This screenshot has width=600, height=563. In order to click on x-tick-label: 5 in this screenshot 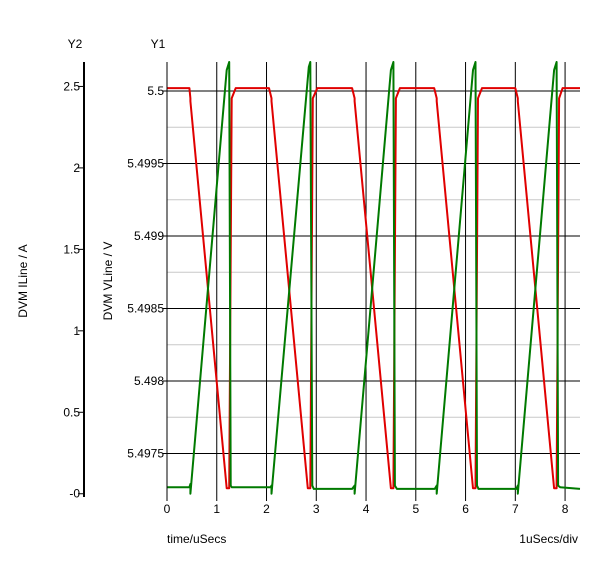, I will do `click(415, 509)`.